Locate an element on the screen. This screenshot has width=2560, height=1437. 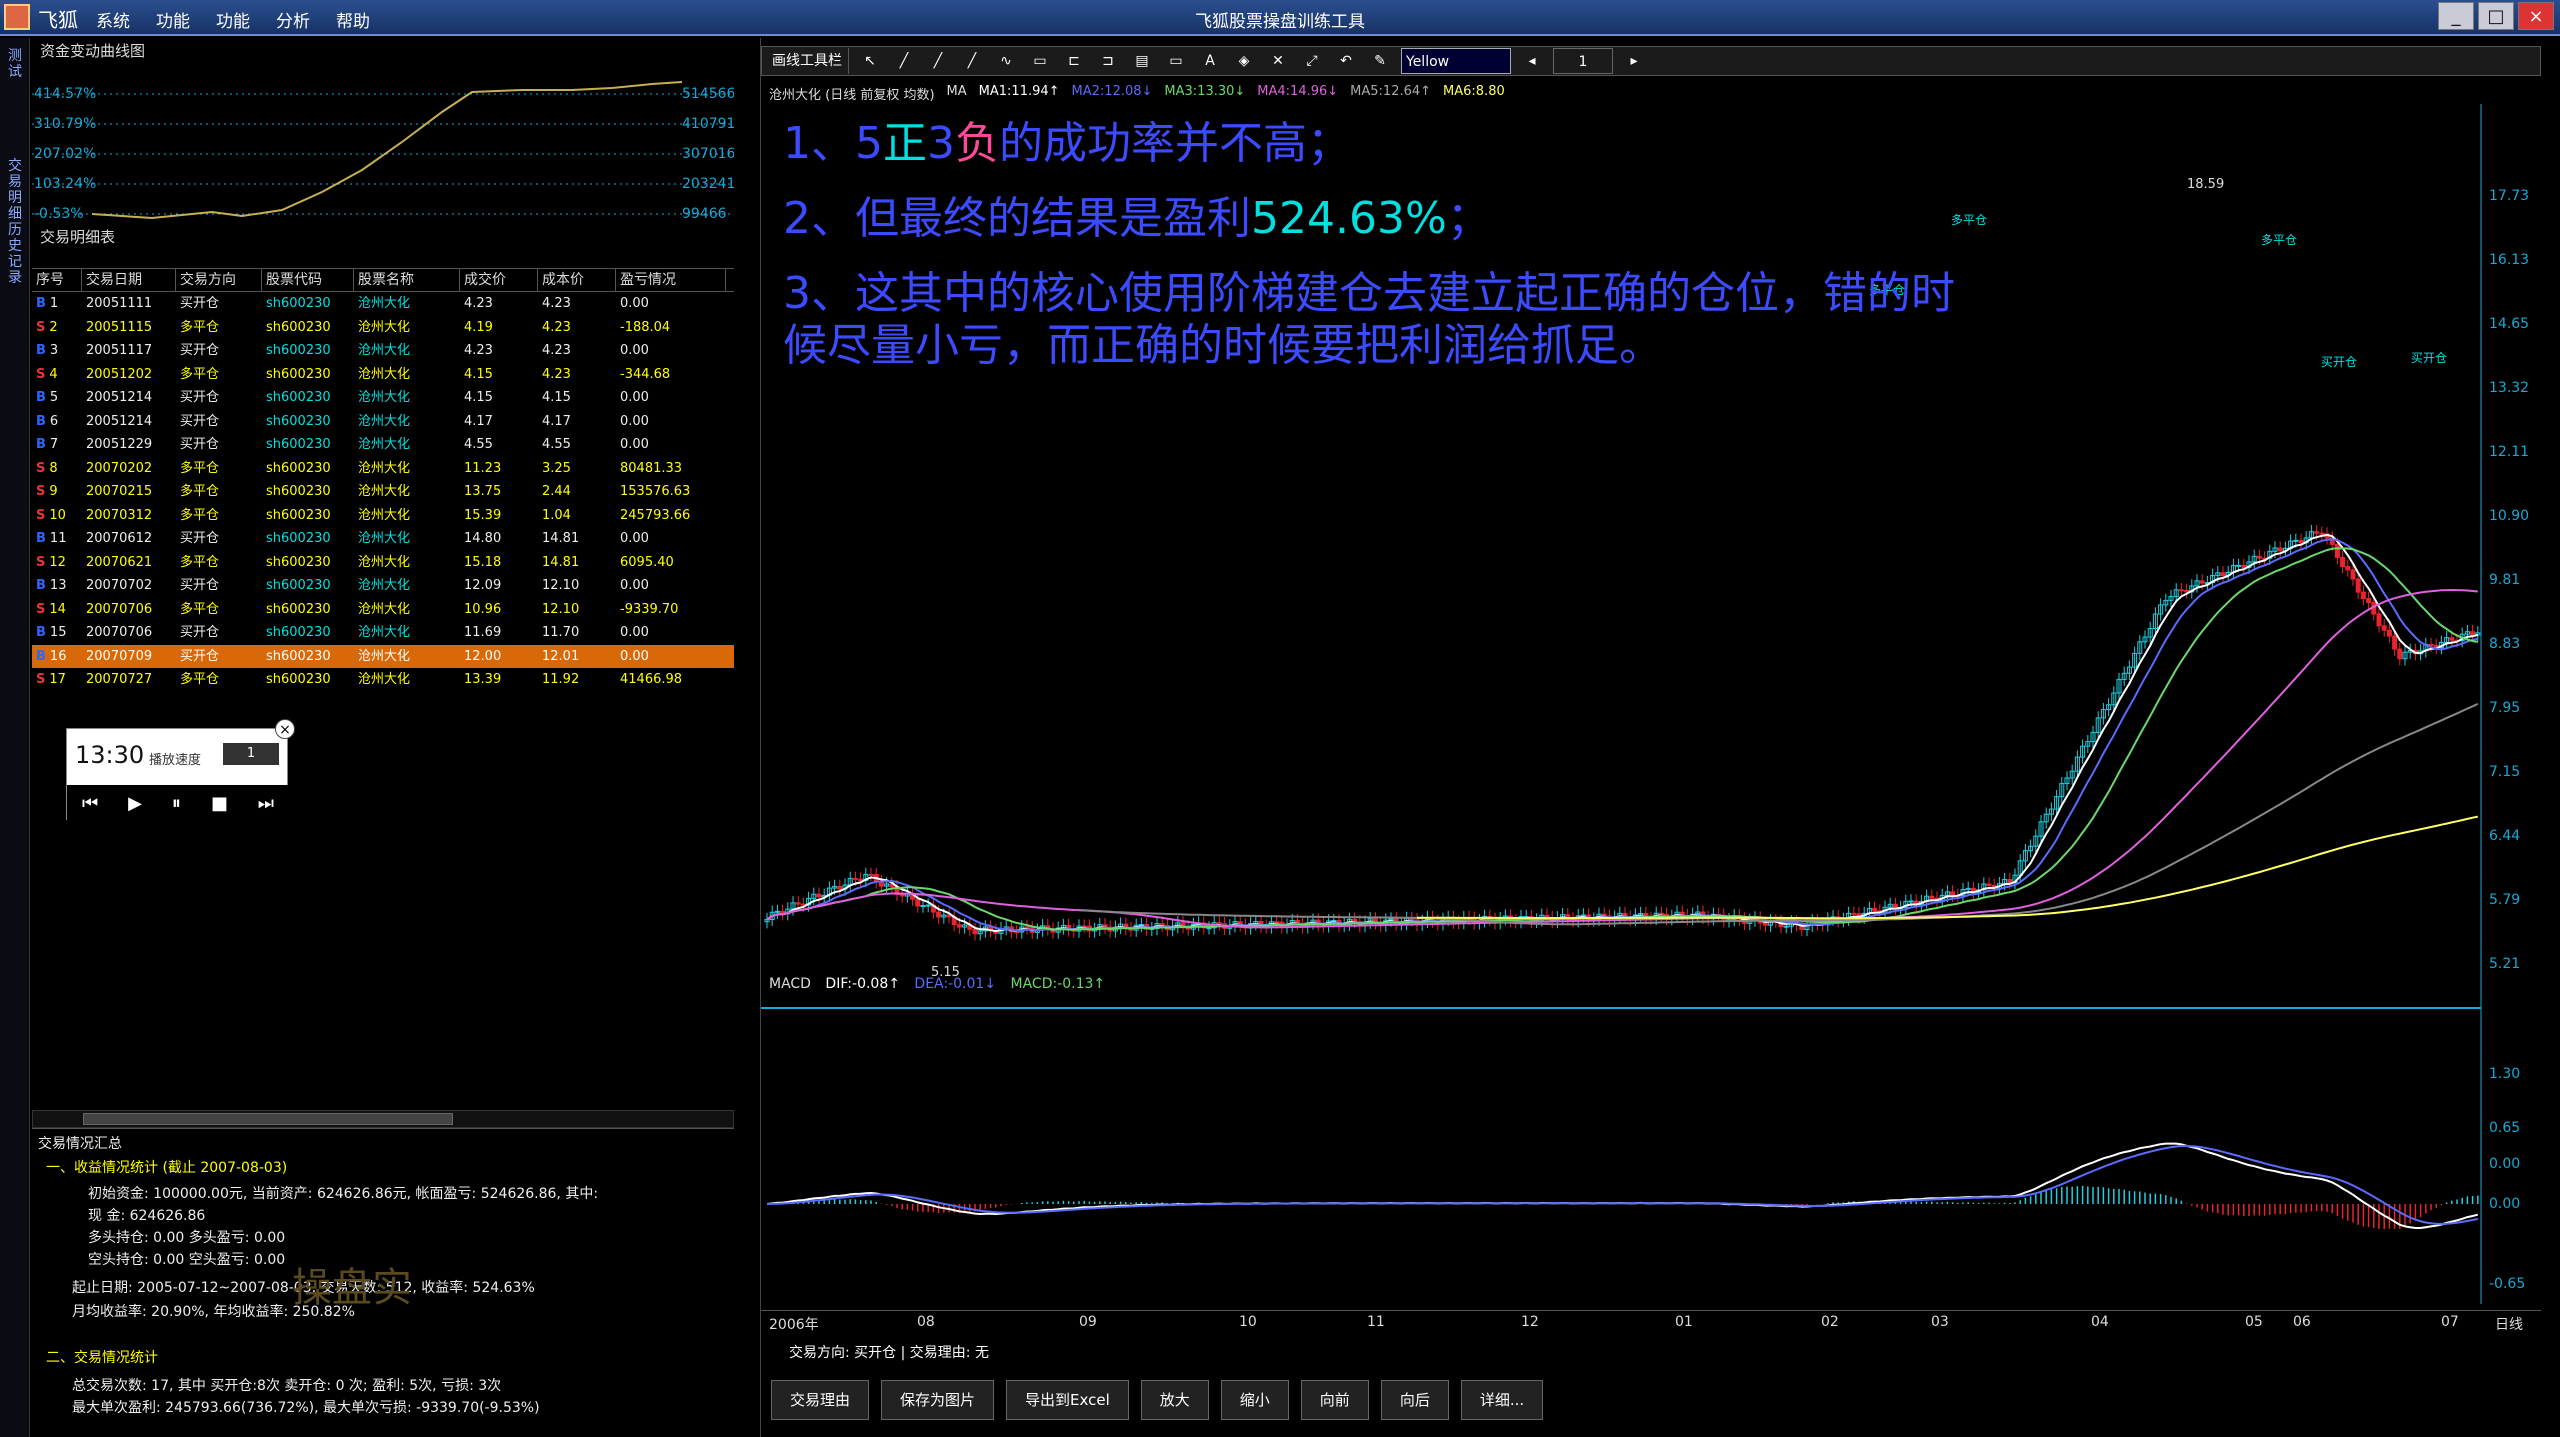
table-row: B 13 20070702 买开仓 sh600230 沧州大化 12.09 12.10 0.00 is located at coordinates (383, 586).